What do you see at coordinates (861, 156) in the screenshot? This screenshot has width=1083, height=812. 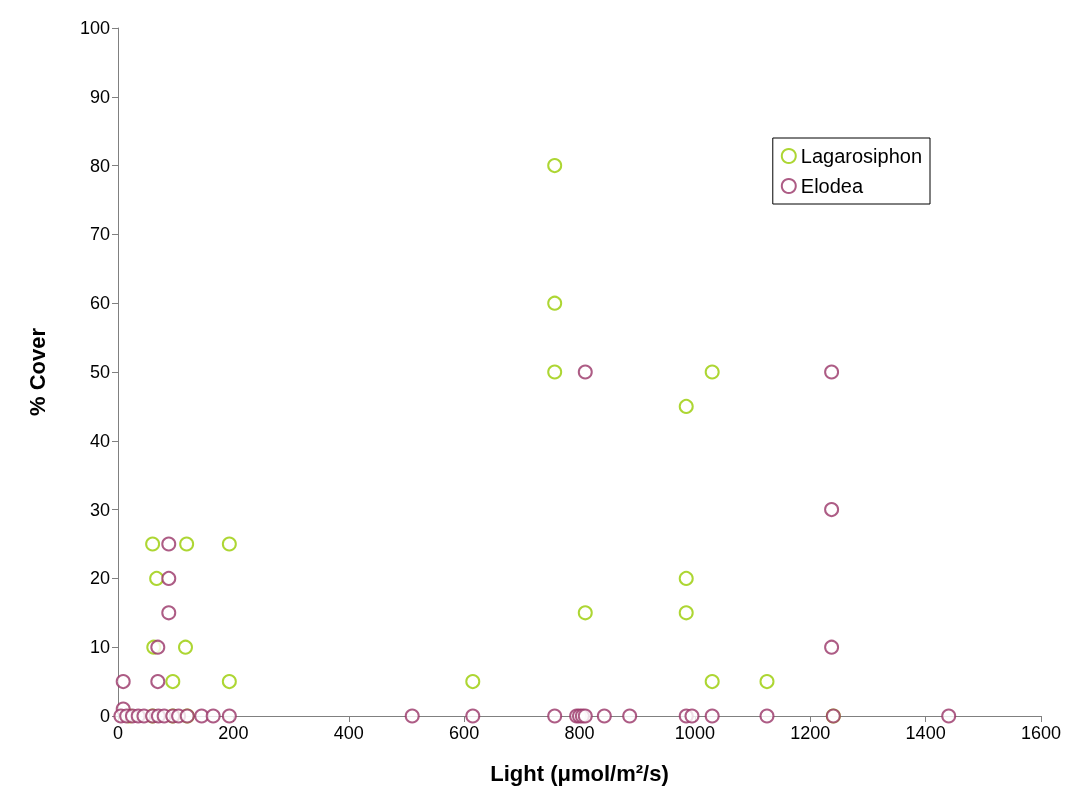 I see `legend-label: Lagarosiphon` at bounding box center [861, 156].